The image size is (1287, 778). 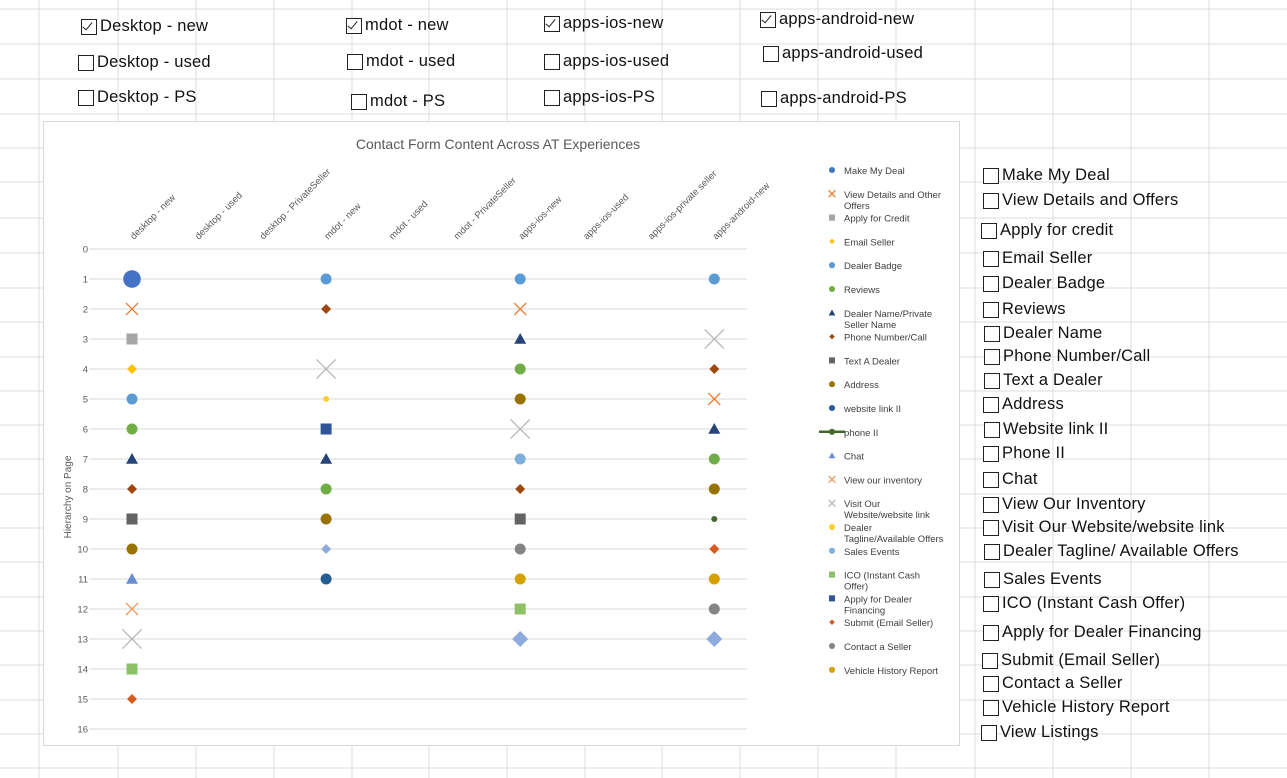 I want to click on checkbox-apps-ios-used: apps-ios-used, so click(x=606, y=61).